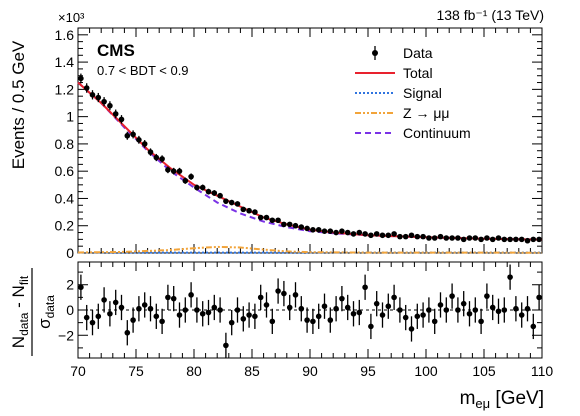 This screenshot has width=580, height=416. I want to click on x-tick-label: 110, so click(542, 371).